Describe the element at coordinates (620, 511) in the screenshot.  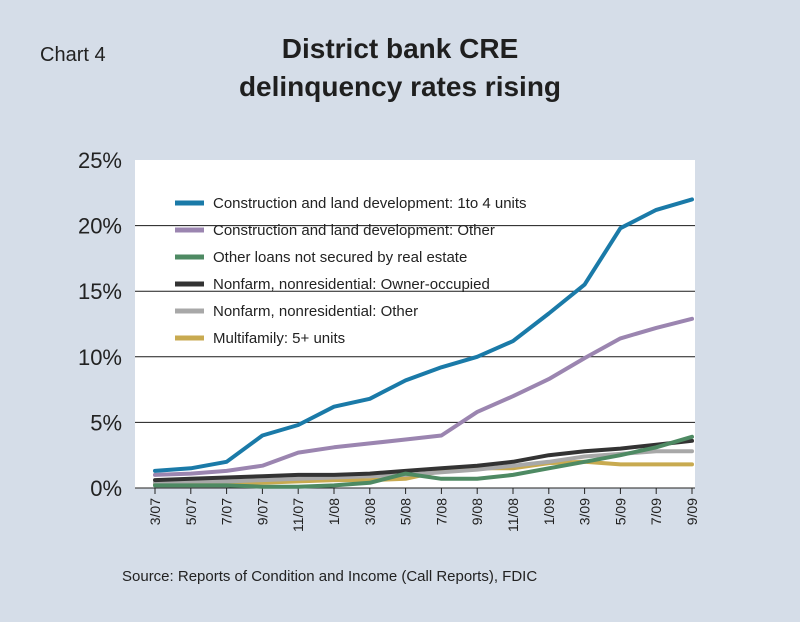
I see `x-tick-label: 5/09` at that location.